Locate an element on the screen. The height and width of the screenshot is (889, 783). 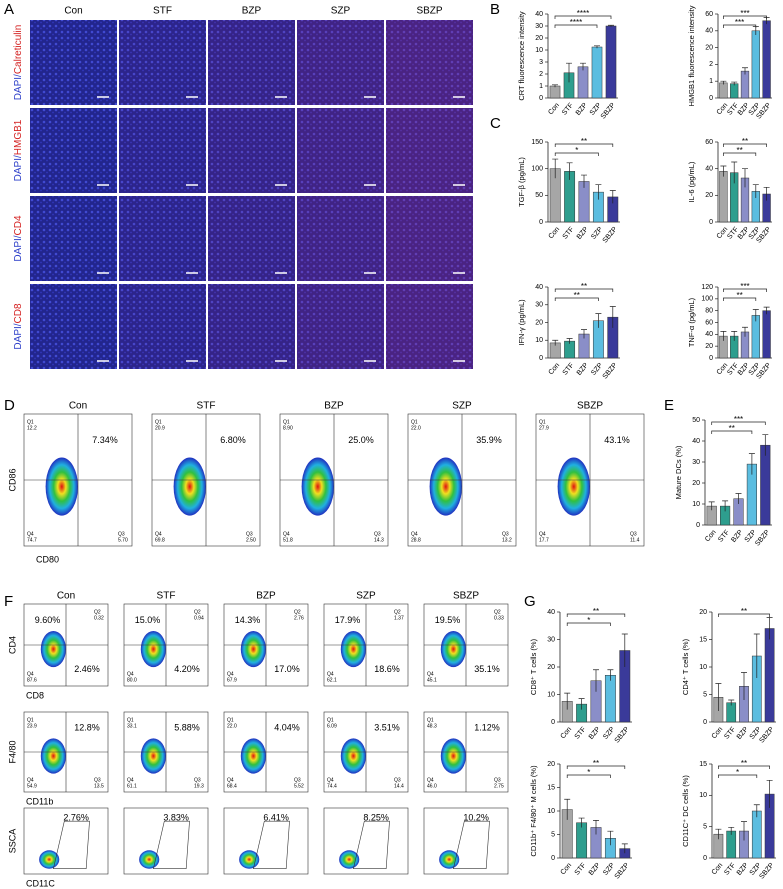
quadrant-value: 45.1 is located at coordinates (432, 680).